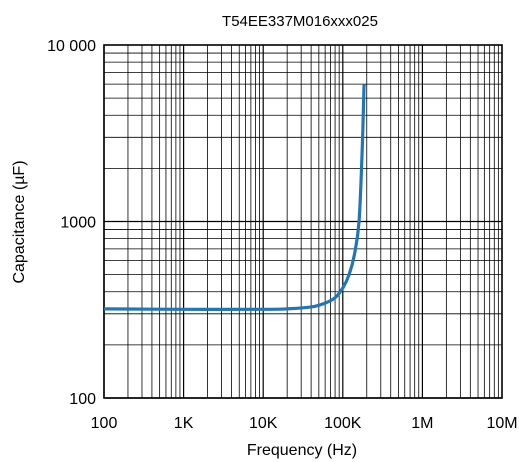  What do you see at coordinates (343, 423) in the screenshot?
I see `x-tick-label: 100K` at bounding box center [343, 423].